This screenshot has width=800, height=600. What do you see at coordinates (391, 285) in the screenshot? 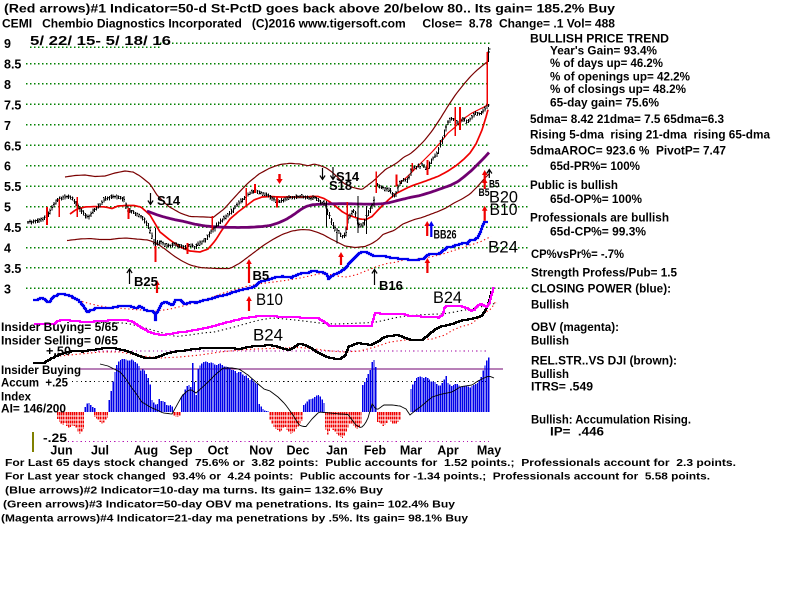
I see `svg-text: B16` at bounding box center [391, 285].